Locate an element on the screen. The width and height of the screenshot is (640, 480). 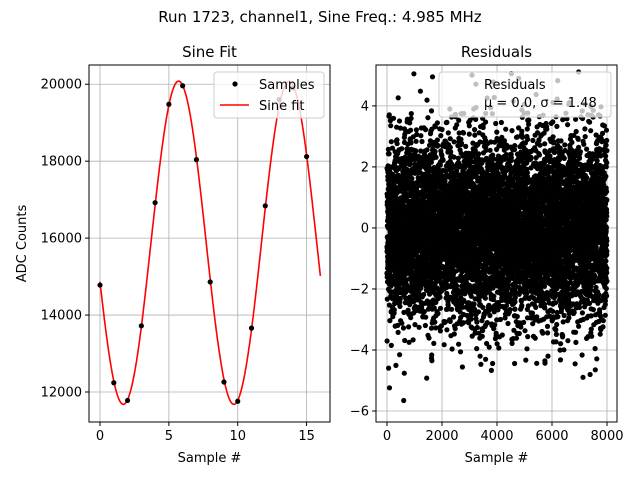
y-tick-label: 18000 is located at coordinates (61, 162).